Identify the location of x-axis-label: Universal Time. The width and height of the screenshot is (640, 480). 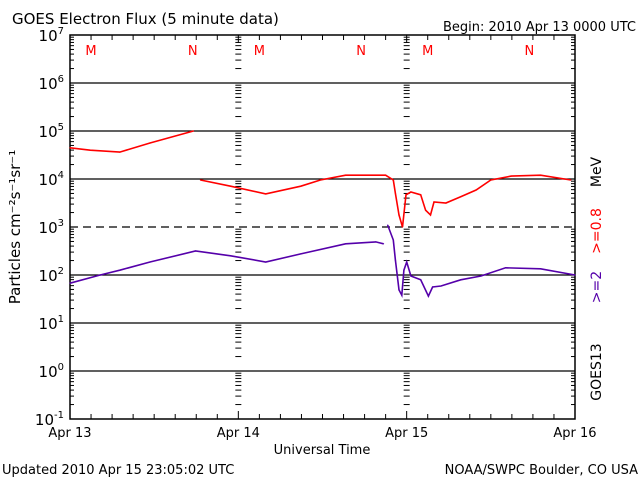
(322, 450).